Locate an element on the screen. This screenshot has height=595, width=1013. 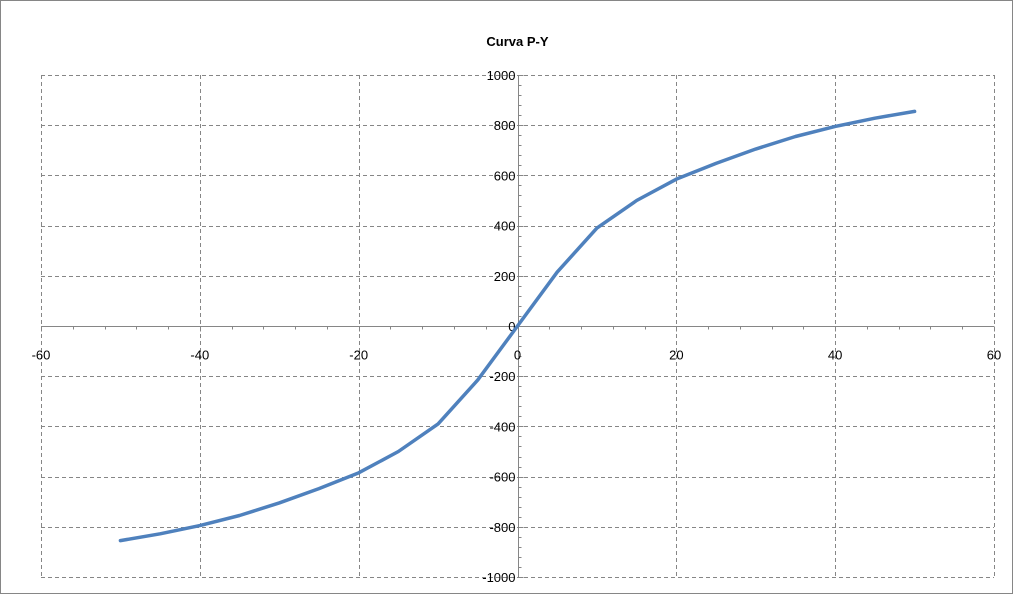
chart-title: Curva P-Y is located at coordinates (517, 41).